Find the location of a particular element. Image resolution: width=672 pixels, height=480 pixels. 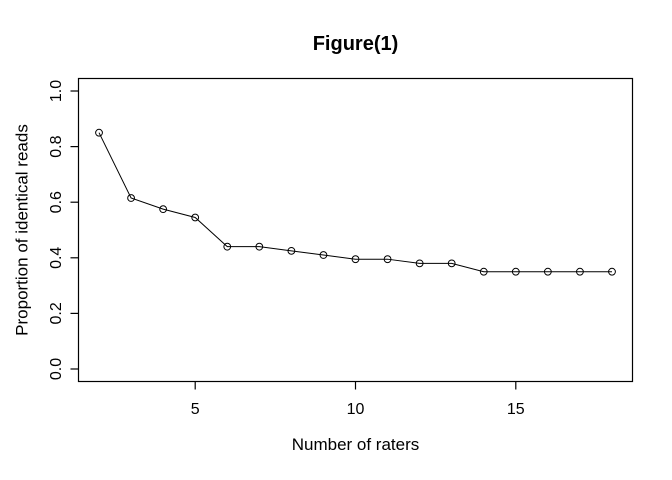

y-tick-label: 1.0 is located at coordinates (56, 91).